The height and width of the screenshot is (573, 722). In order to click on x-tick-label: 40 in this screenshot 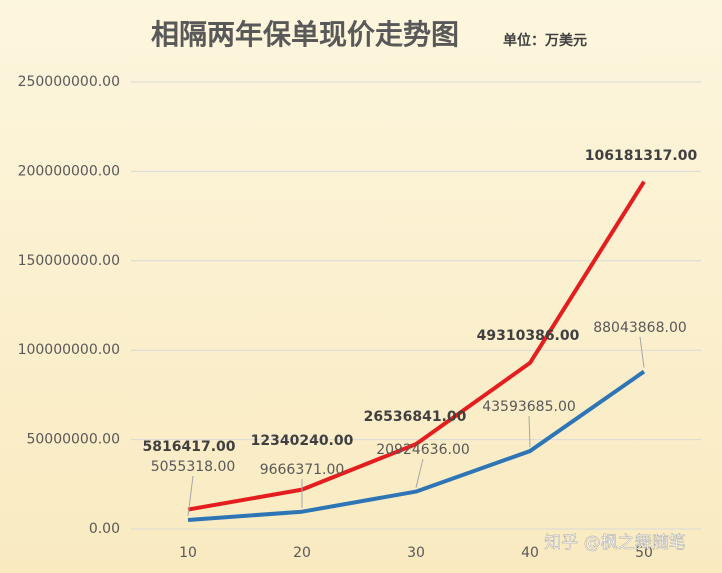, I will do `click(530, 553)`.